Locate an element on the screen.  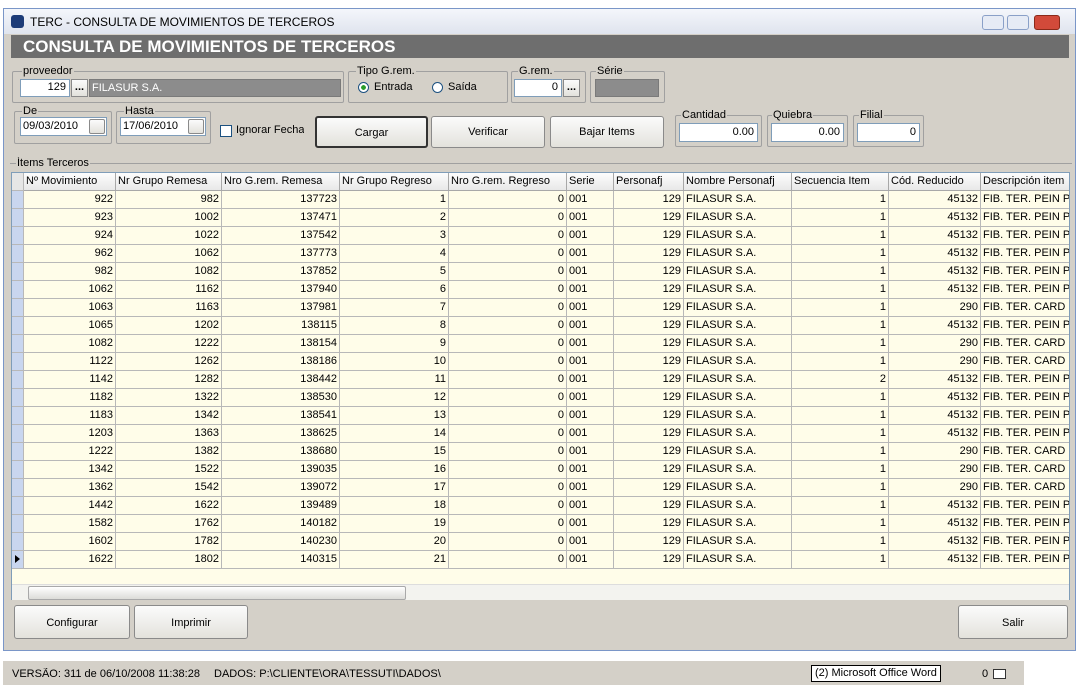
close-button is located at coordinates (1047, 22).